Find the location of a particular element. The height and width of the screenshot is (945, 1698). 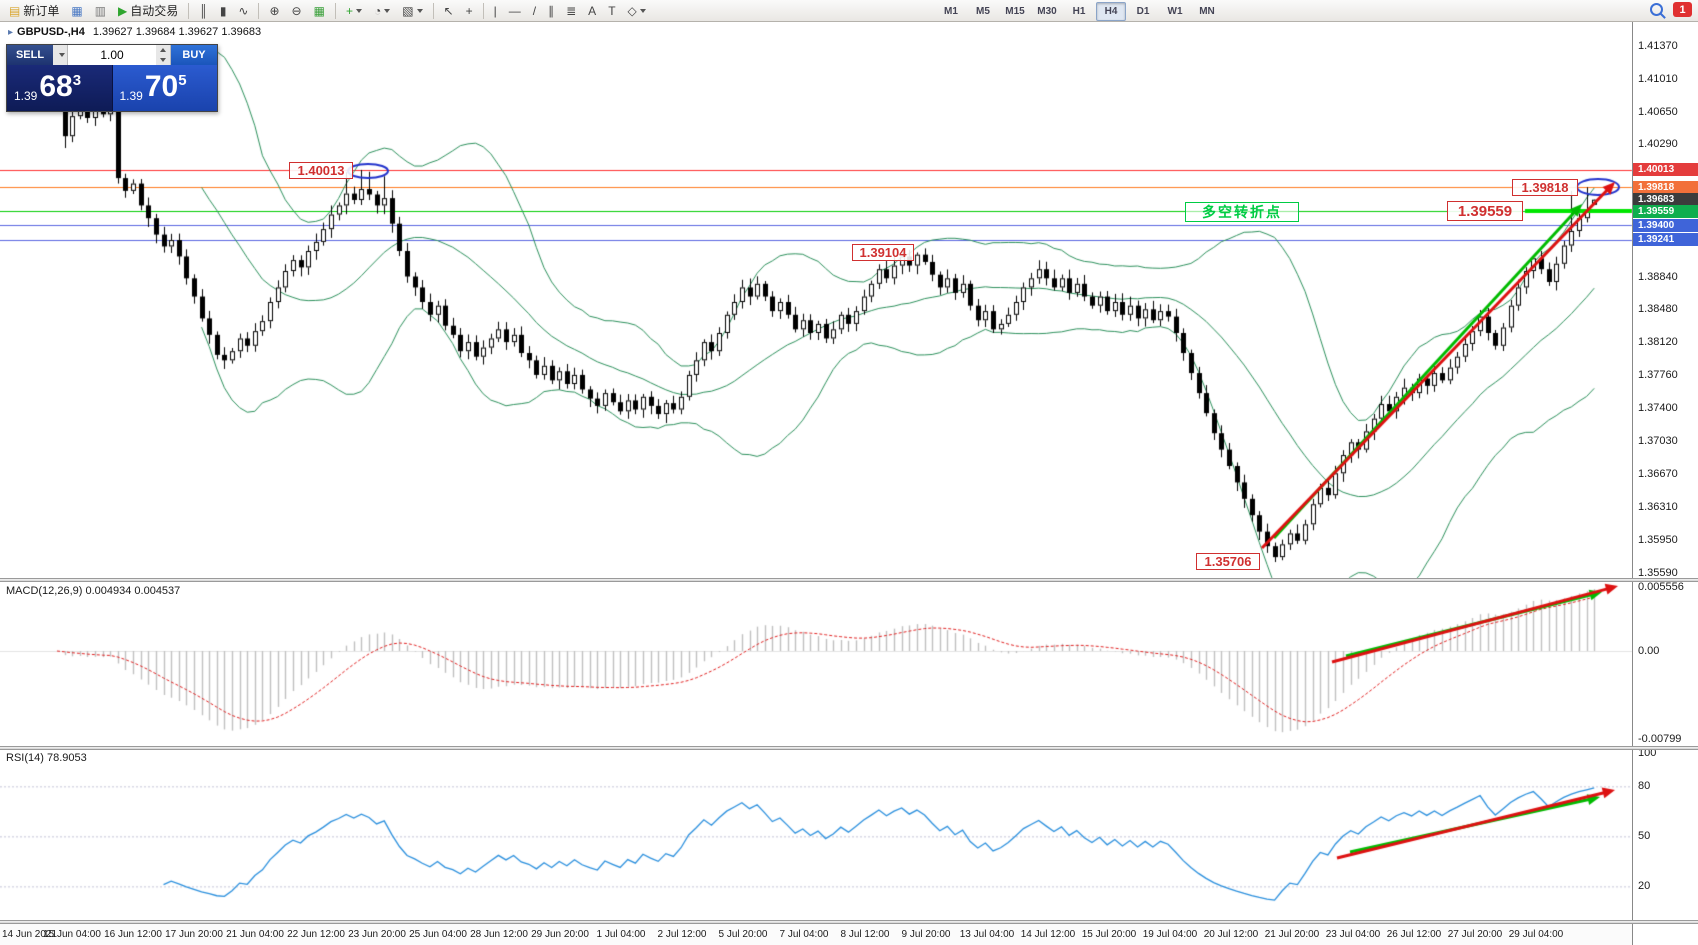

time-axis-label: 15 Jul 20:00 is located at coordinates (1109, 934).